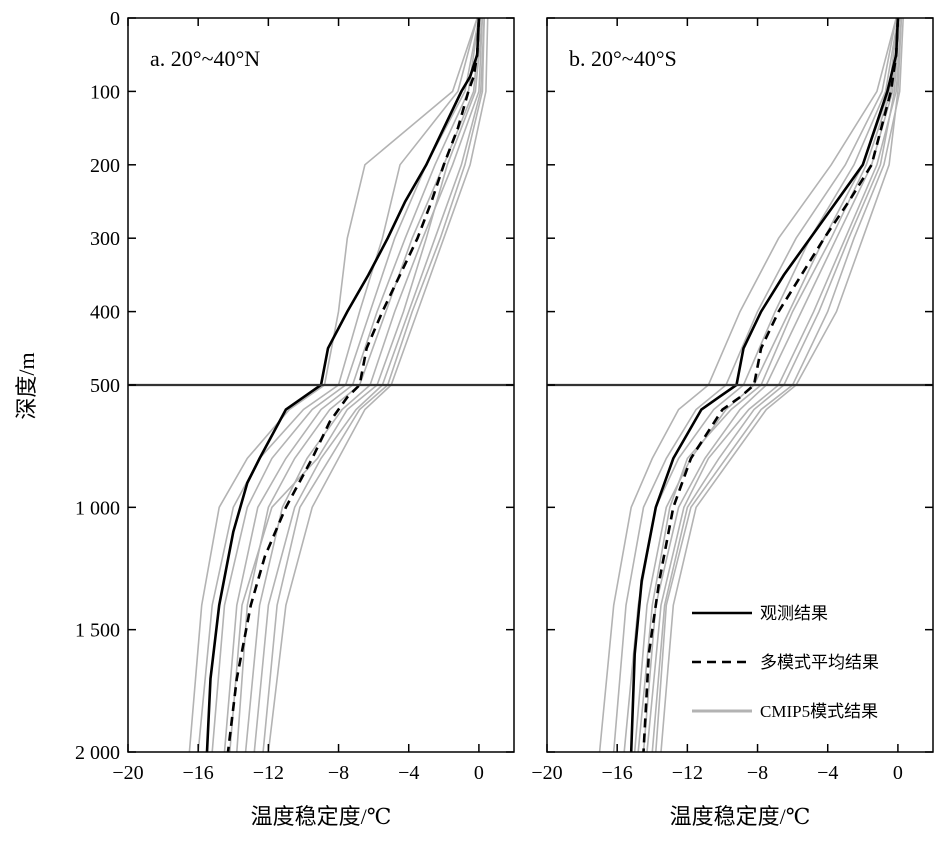 The width and height of the screenshot is (945, 841). Describe the element at coordinates (105, 386) in the screenshot. I see `y-tick-label: 500` at that location.